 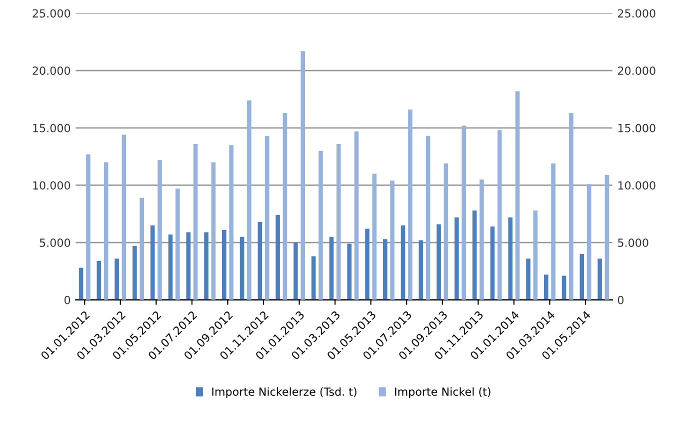 What do you see at coordinates (633, 242) in the screenshot?
I see `y2-tick-label: 5.000` at bounding box center [633, 242].